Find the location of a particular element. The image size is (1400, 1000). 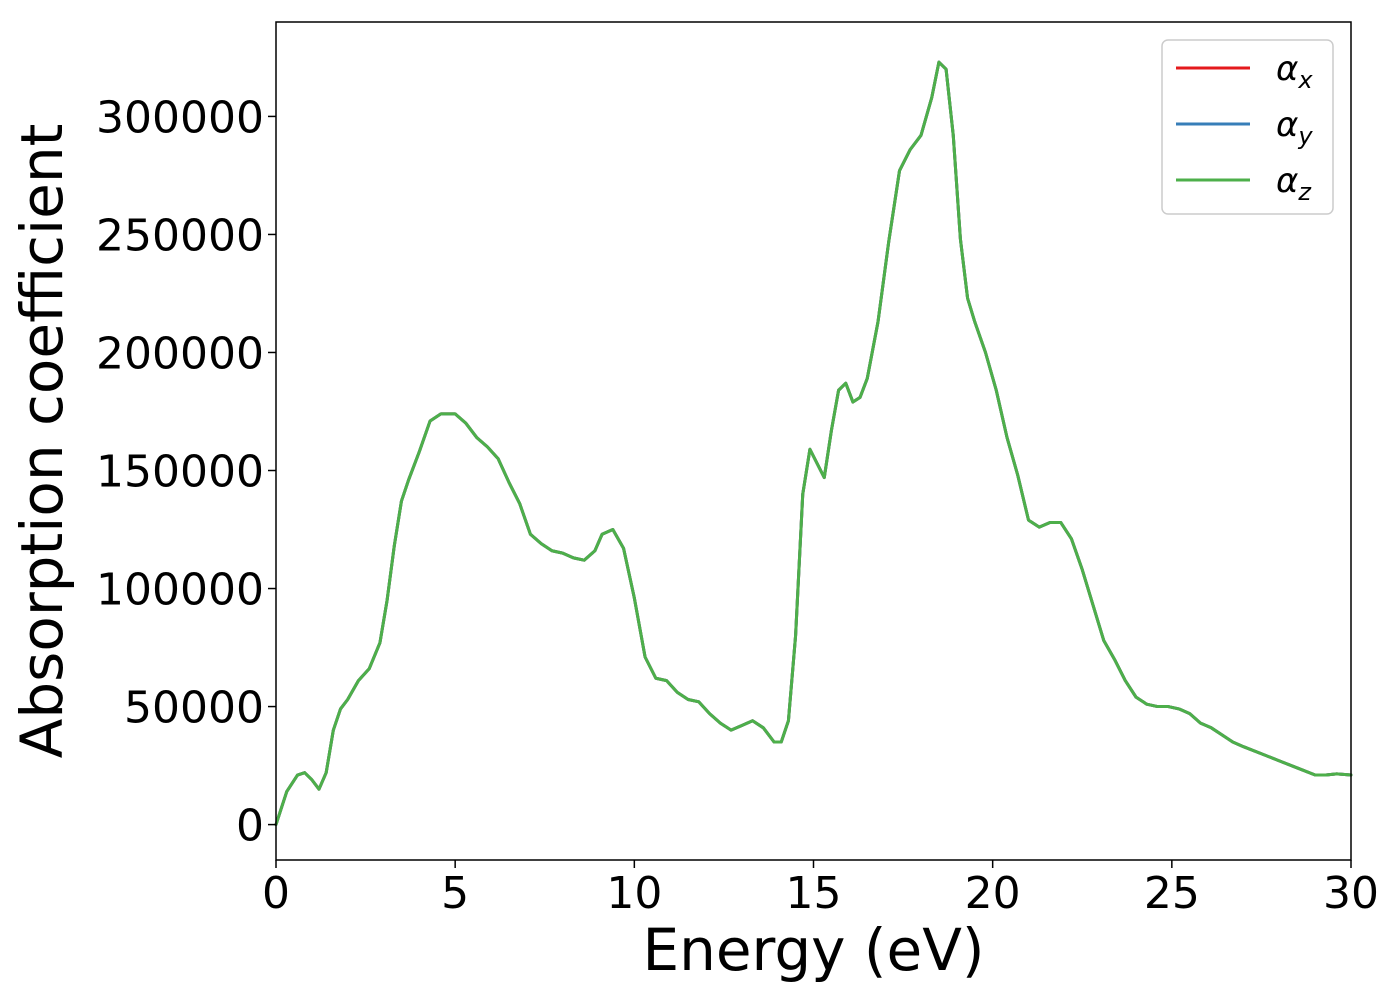

x-tick-label: 25 is located at coordinates (1172, 893).